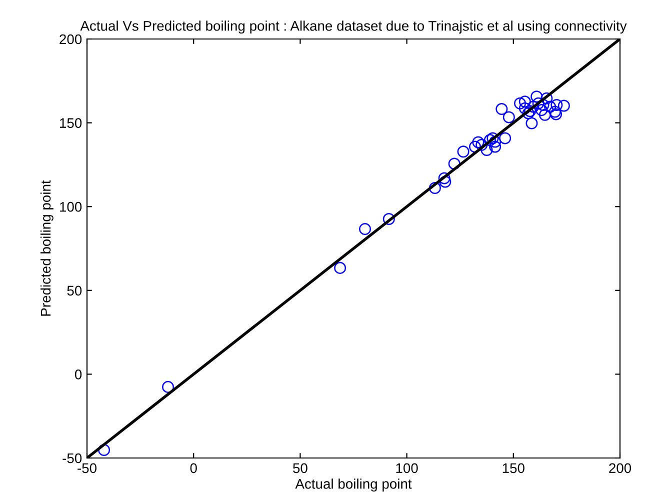 This screenshot has width=648, height=499. What do you see at coordinates (71, 39) in the screenshot?
I see `y-tick-label: 200` at bounding box center [71, 39].